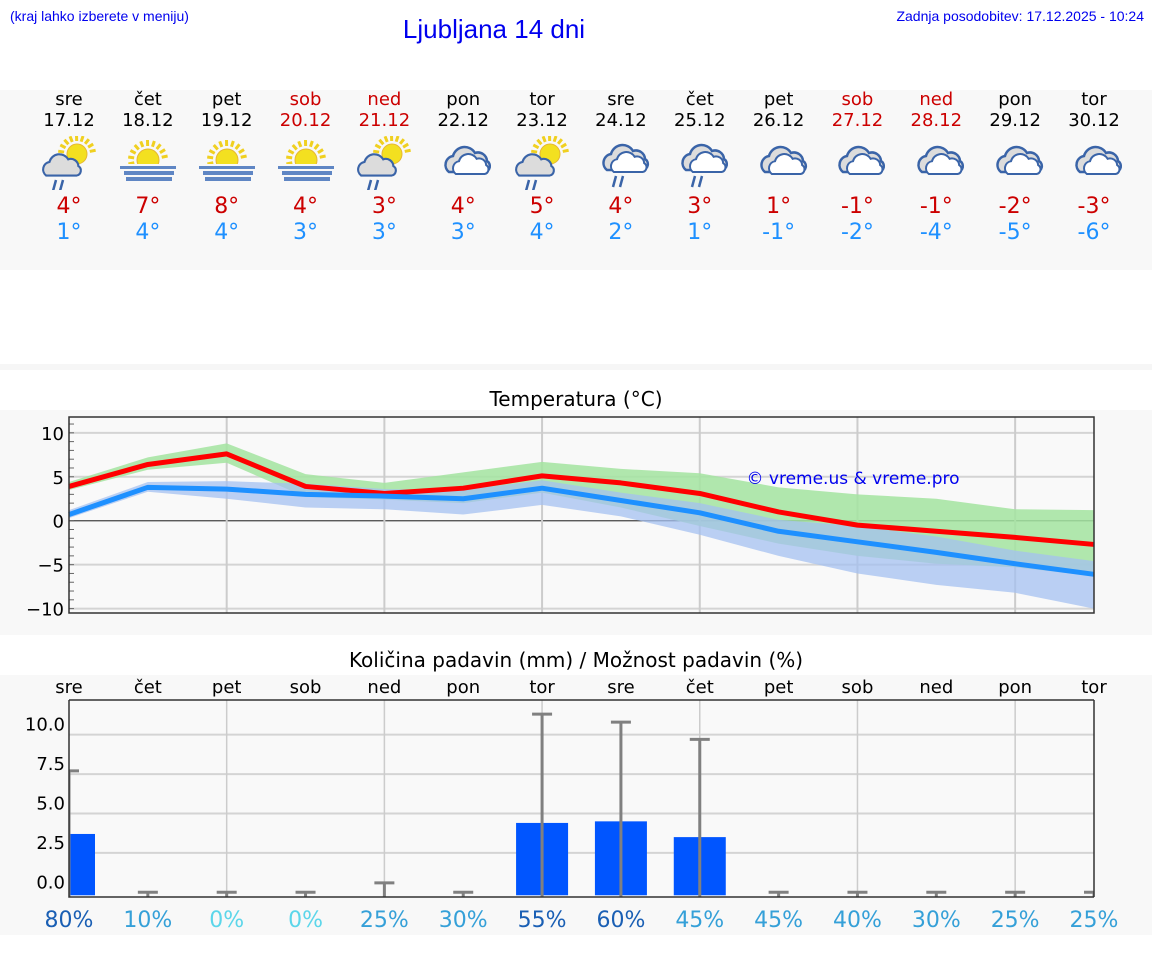  Describe the element at coordinates (69, 232) in the screenshot. I see `min-temperature: 1°` at that location.